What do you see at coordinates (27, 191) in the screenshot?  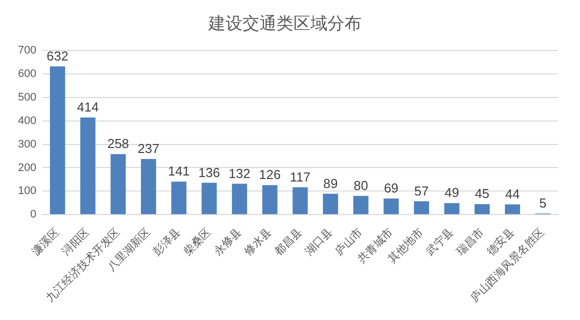 I see `y-tick-label: 100` at bounding box center [27, 191].